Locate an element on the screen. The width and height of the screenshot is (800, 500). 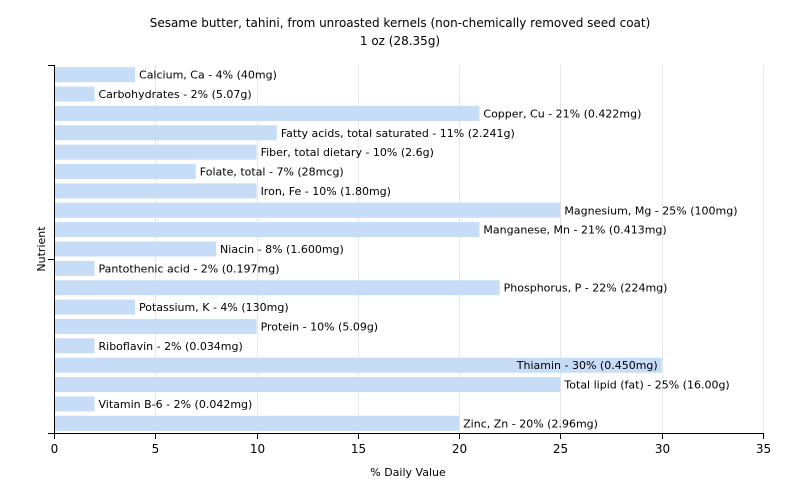
bar-label: Protein - 10% (5.09g) is located at coordinates (320, 326).